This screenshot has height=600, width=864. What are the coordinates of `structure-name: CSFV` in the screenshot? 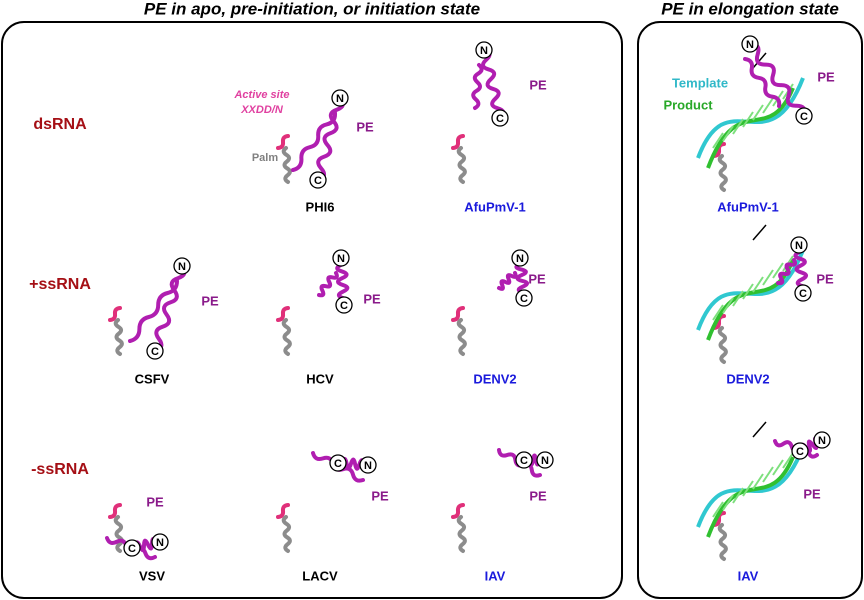 It's located at (152, 378).